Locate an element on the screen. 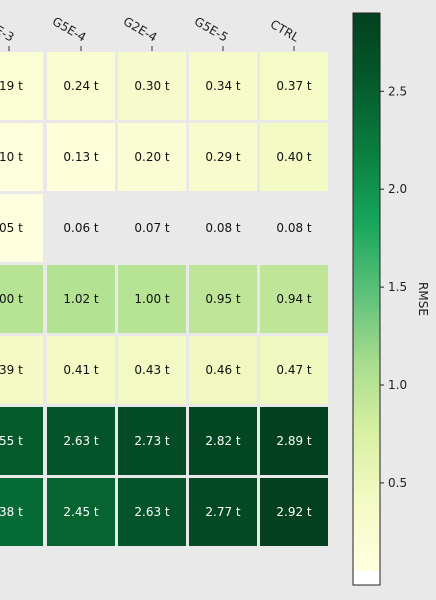 The height and width of the screenshot is (600, 436). cell-label: .55 t is located at coordinates (11, 441).